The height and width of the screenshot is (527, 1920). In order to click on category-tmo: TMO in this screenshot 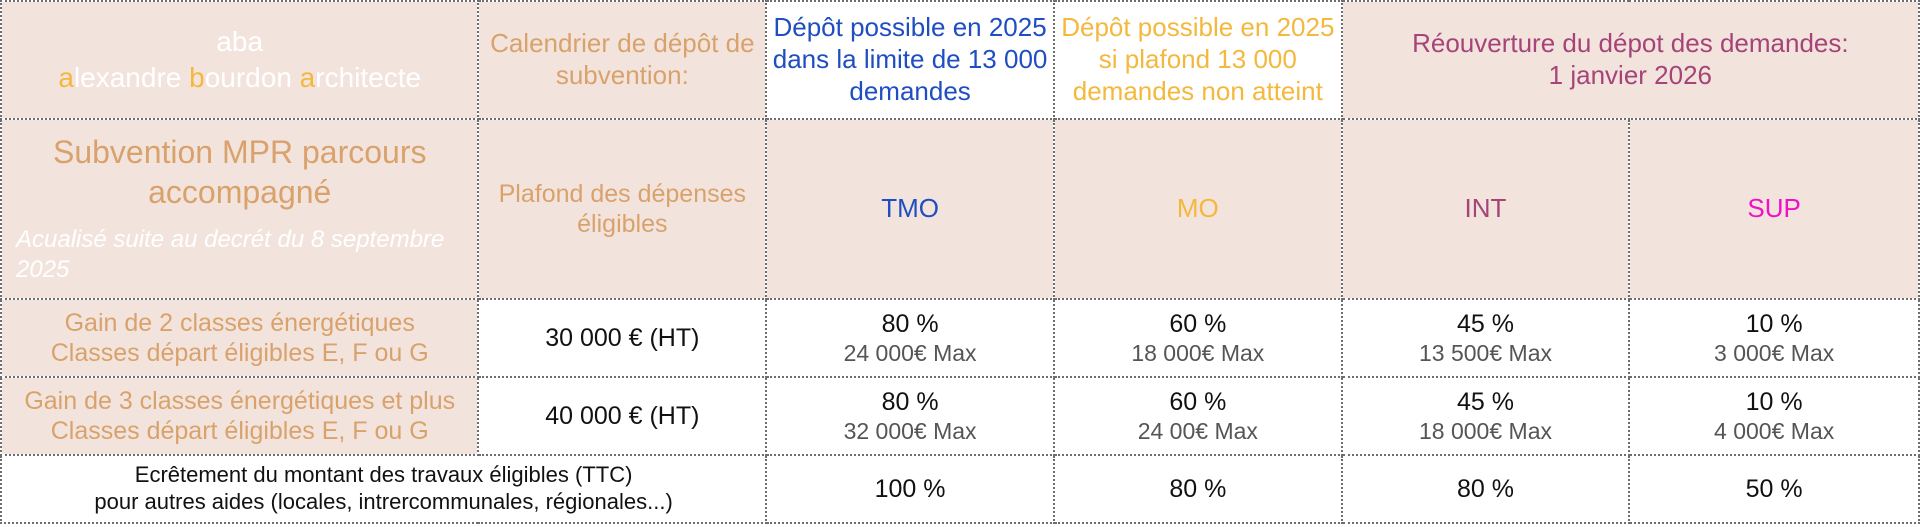, I will do `click(910, 209)`.